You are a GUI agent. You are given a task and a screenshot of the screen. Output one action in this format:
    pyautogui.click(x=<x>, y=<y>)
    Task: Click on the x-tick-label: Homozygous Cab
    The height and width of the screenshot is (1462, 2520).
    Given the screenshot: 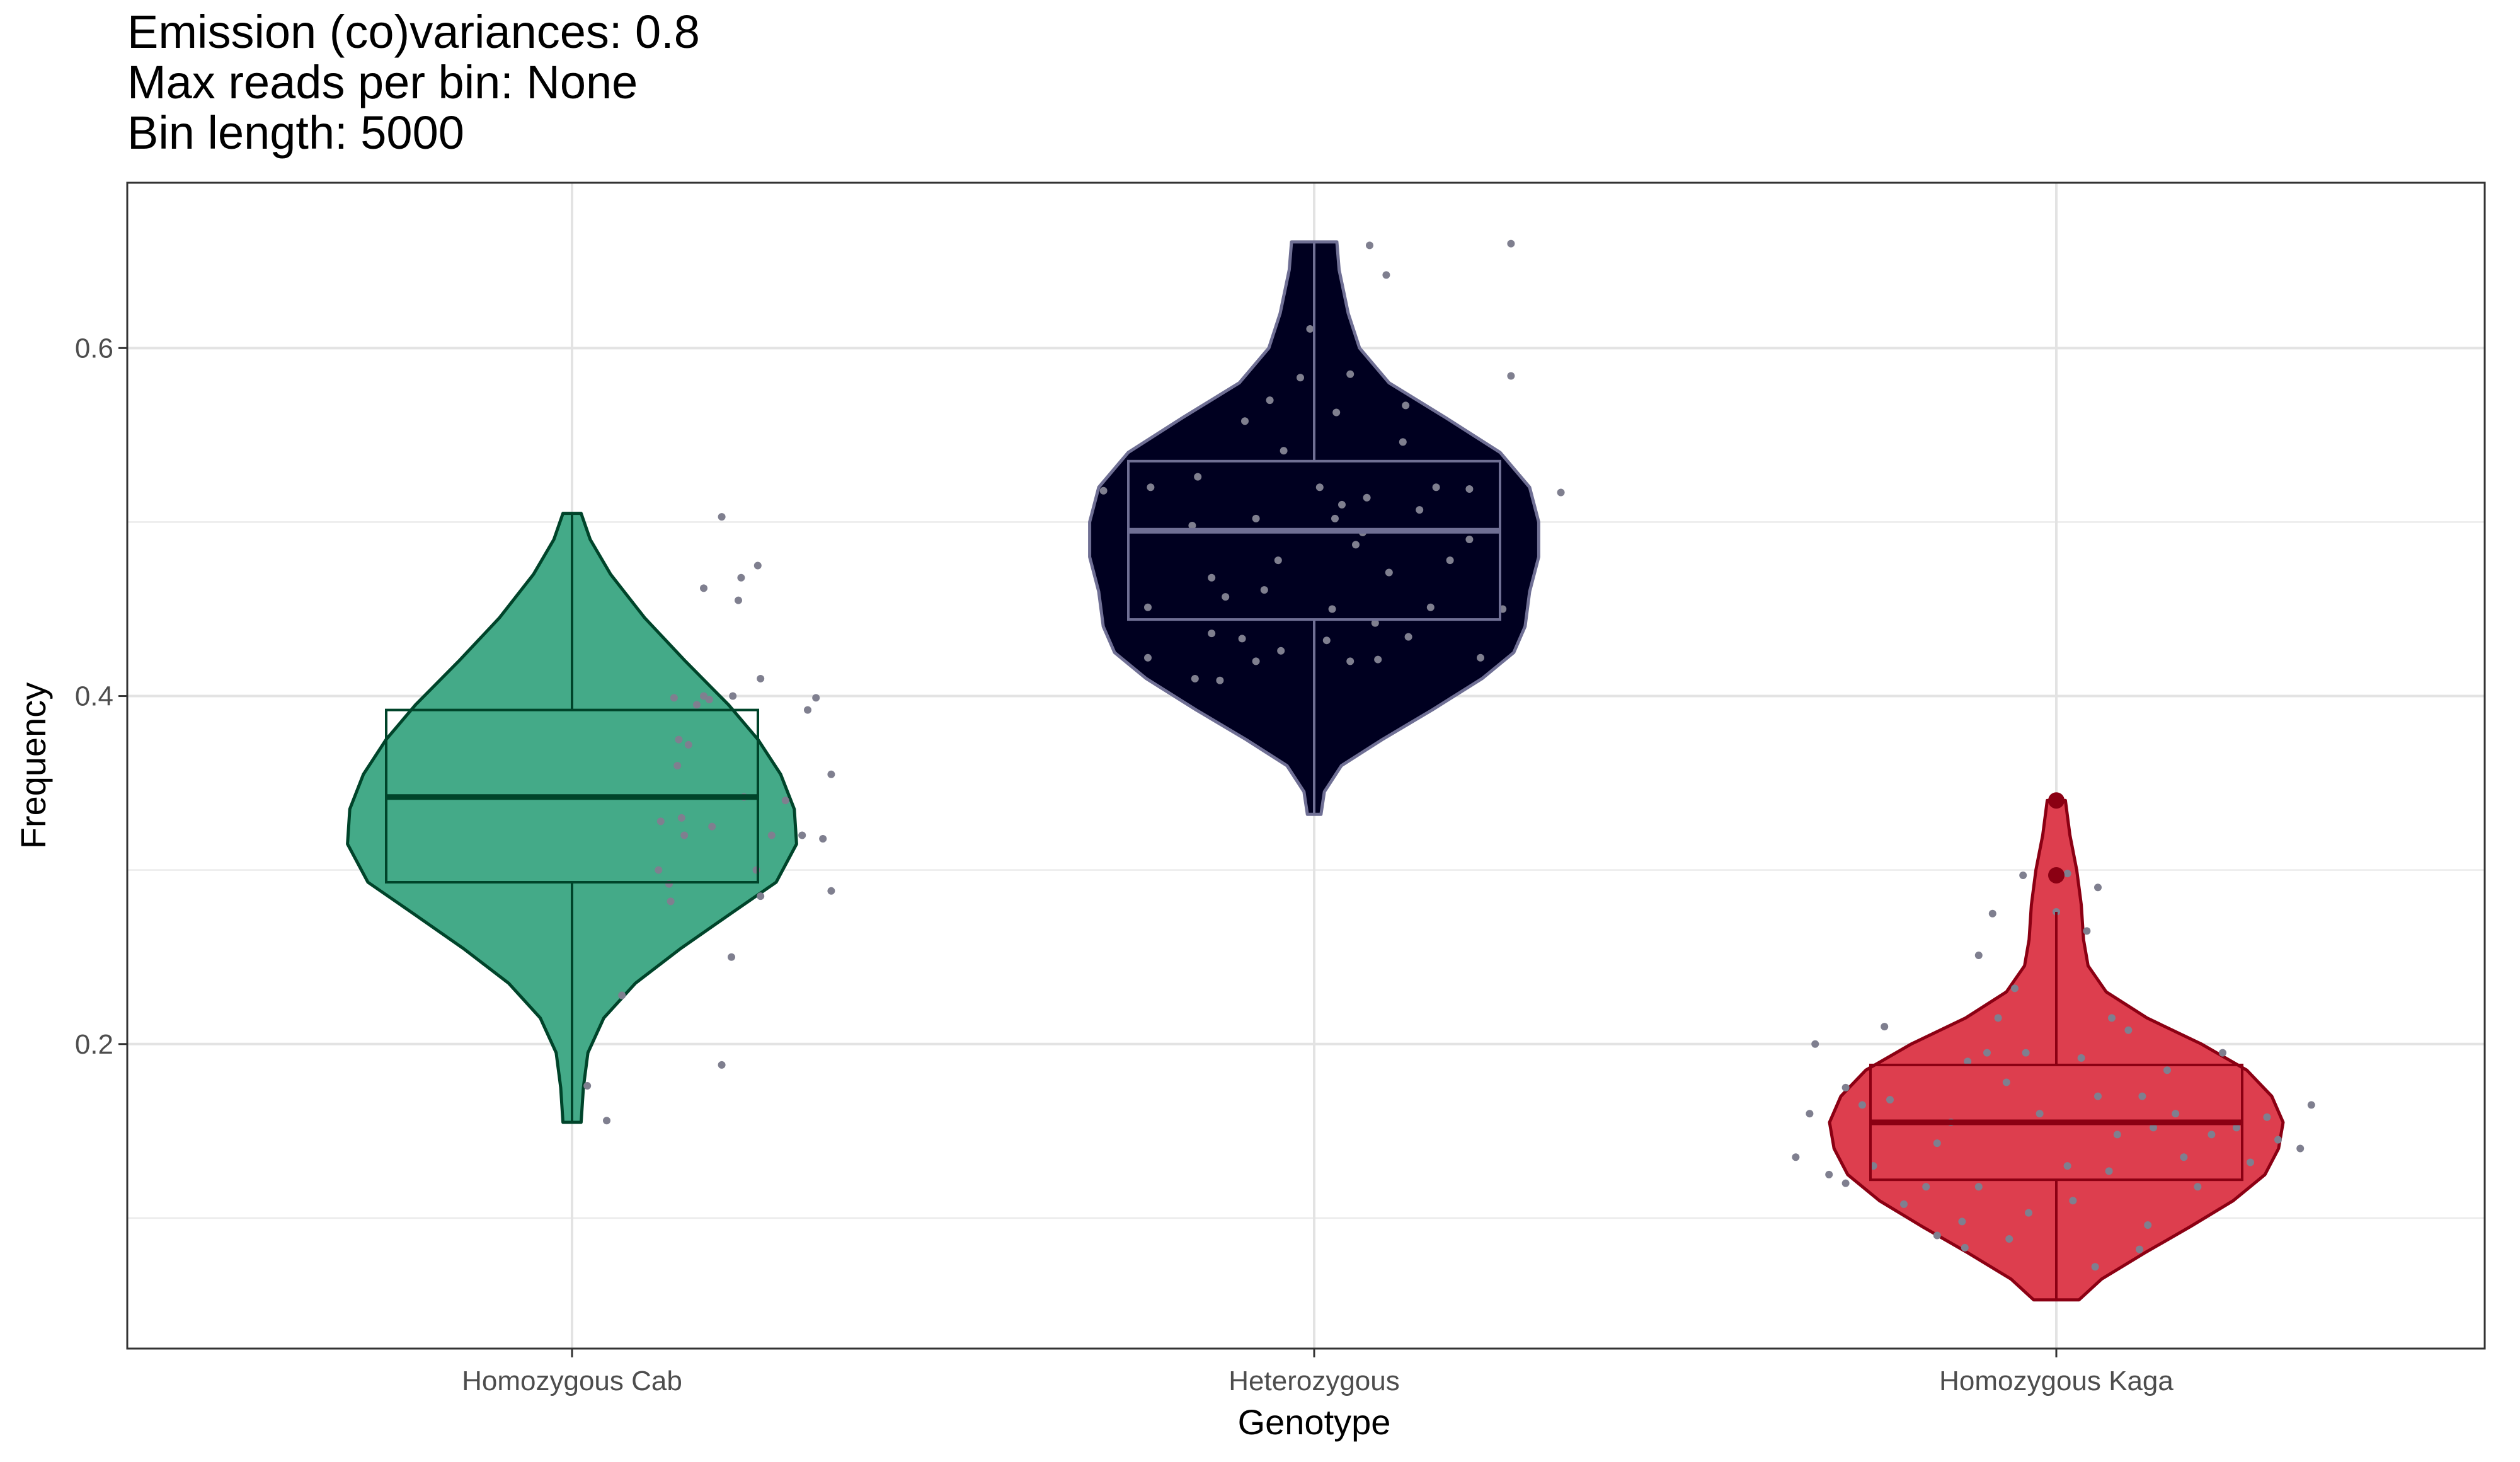 What is the action you would take?
    pyautogui.click(x=572, y=1381)
    